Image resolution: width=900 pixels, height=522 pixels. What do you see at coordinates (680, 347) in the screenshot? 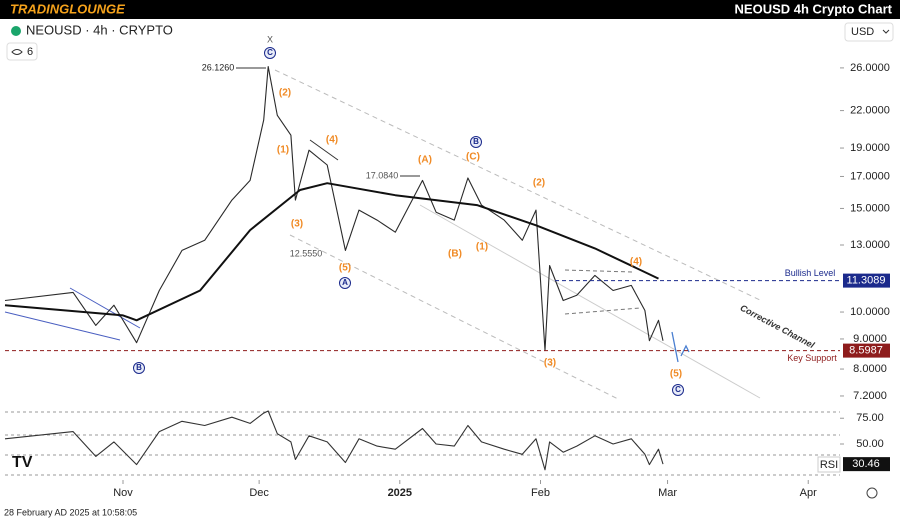
I see `projection-arrow` at bounding box center [680, 347].